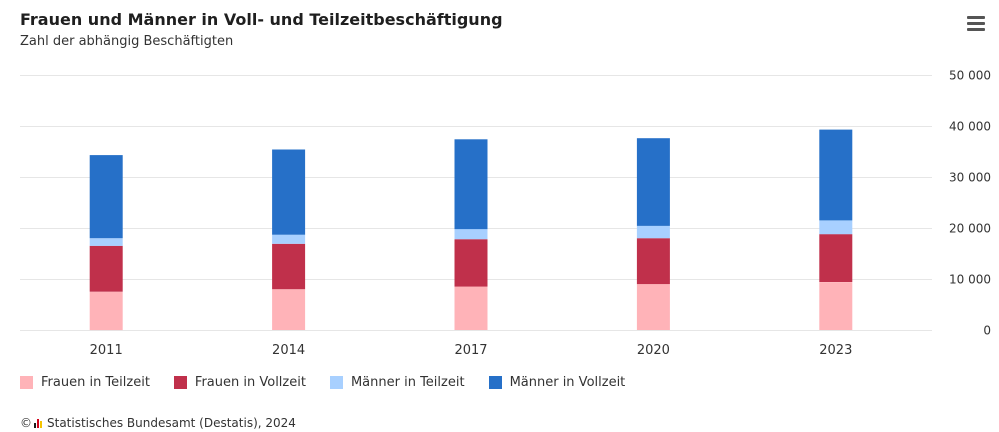 This screenshot has height=432, width=999. Describe the element at coordinates (127, 41) in the screenshot. I see `chart-subtitle: Zahl der abhängig Beschäftigten` at that location.